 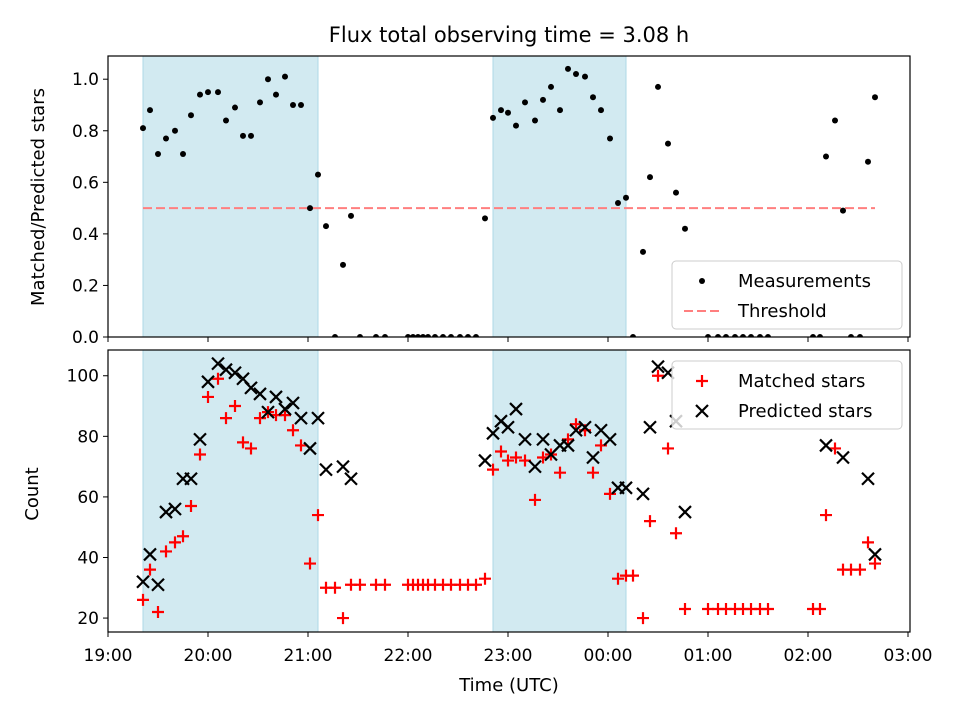 What do you see at coordinates (83, 377) in the screenshot?
I see `y-tick-label: 100` at bounding box center [83, 377].